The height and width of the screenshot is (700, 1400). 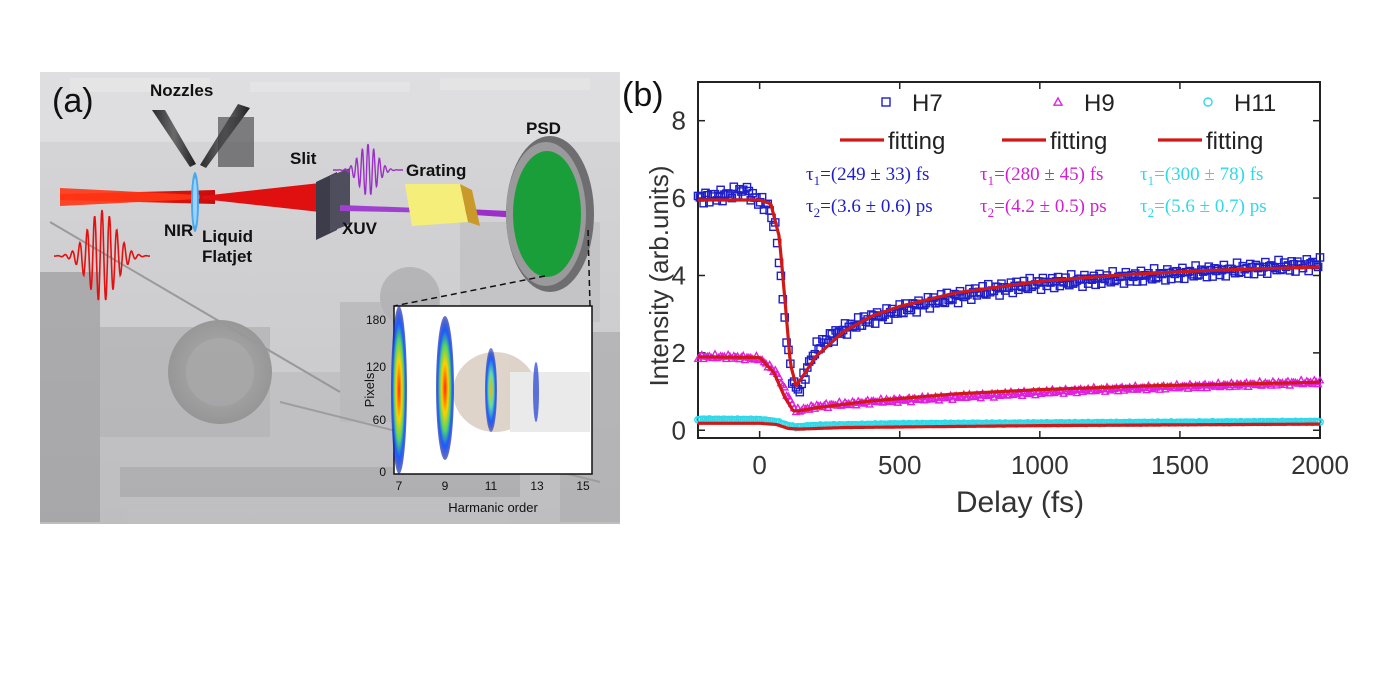 What do you see at coordinates (376, 320) in the screenshot?
I see `inset-ytick: 180` at bounding box center [376, 320].